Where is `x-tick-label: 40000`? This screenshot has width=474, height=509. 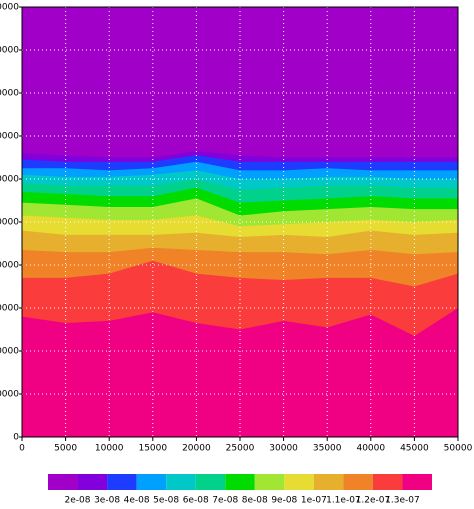 x-tick-label: 40000 is located at coordinates (370, 449).